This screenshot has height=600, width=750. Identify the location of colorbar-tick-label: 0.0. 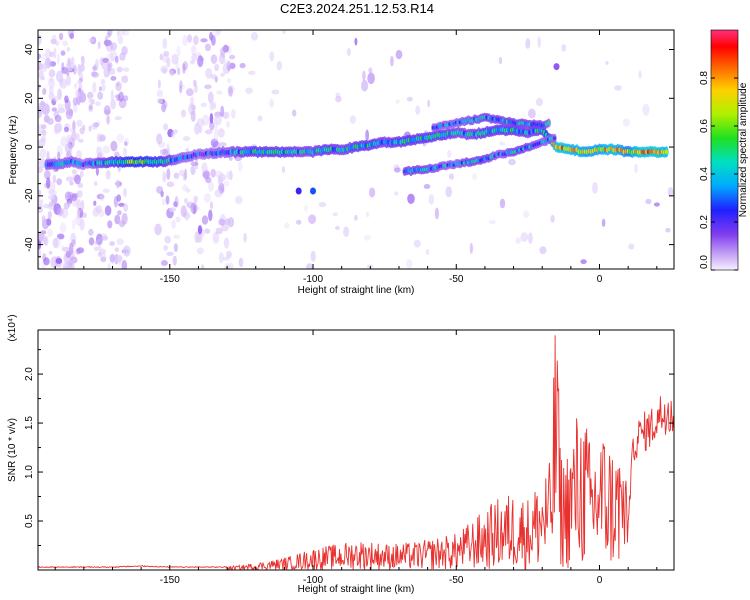
(704, 262).